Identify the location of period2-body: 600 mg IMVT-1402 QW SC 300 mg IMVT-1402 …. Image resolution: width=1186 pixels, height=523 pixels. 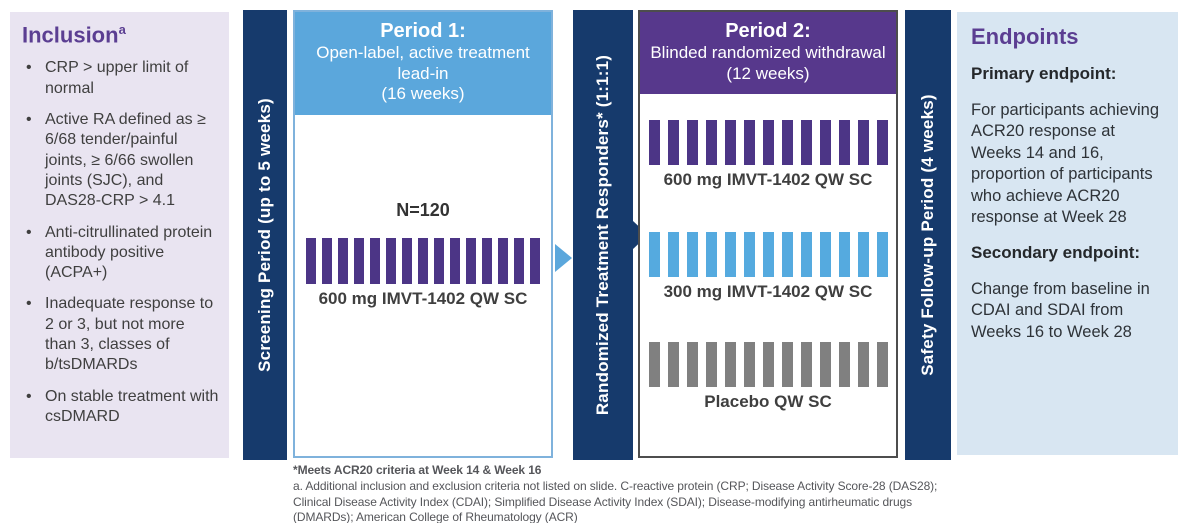
(768, 266).